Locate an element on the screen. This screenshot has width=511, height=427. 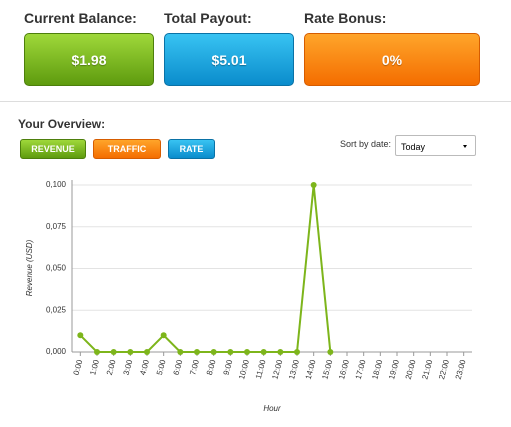
sort-label: Sort by date: is located at coordinates (366, 144).